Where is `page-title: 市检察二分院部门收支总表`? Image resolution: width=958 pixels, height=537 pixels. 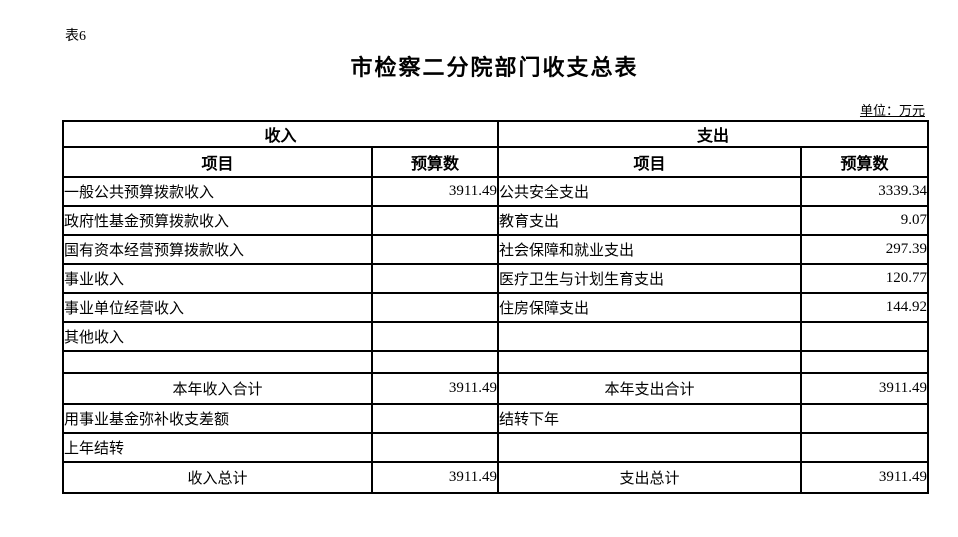
page-title: 市检察二分院部门收支总表 is located at coordinates (494, 67).